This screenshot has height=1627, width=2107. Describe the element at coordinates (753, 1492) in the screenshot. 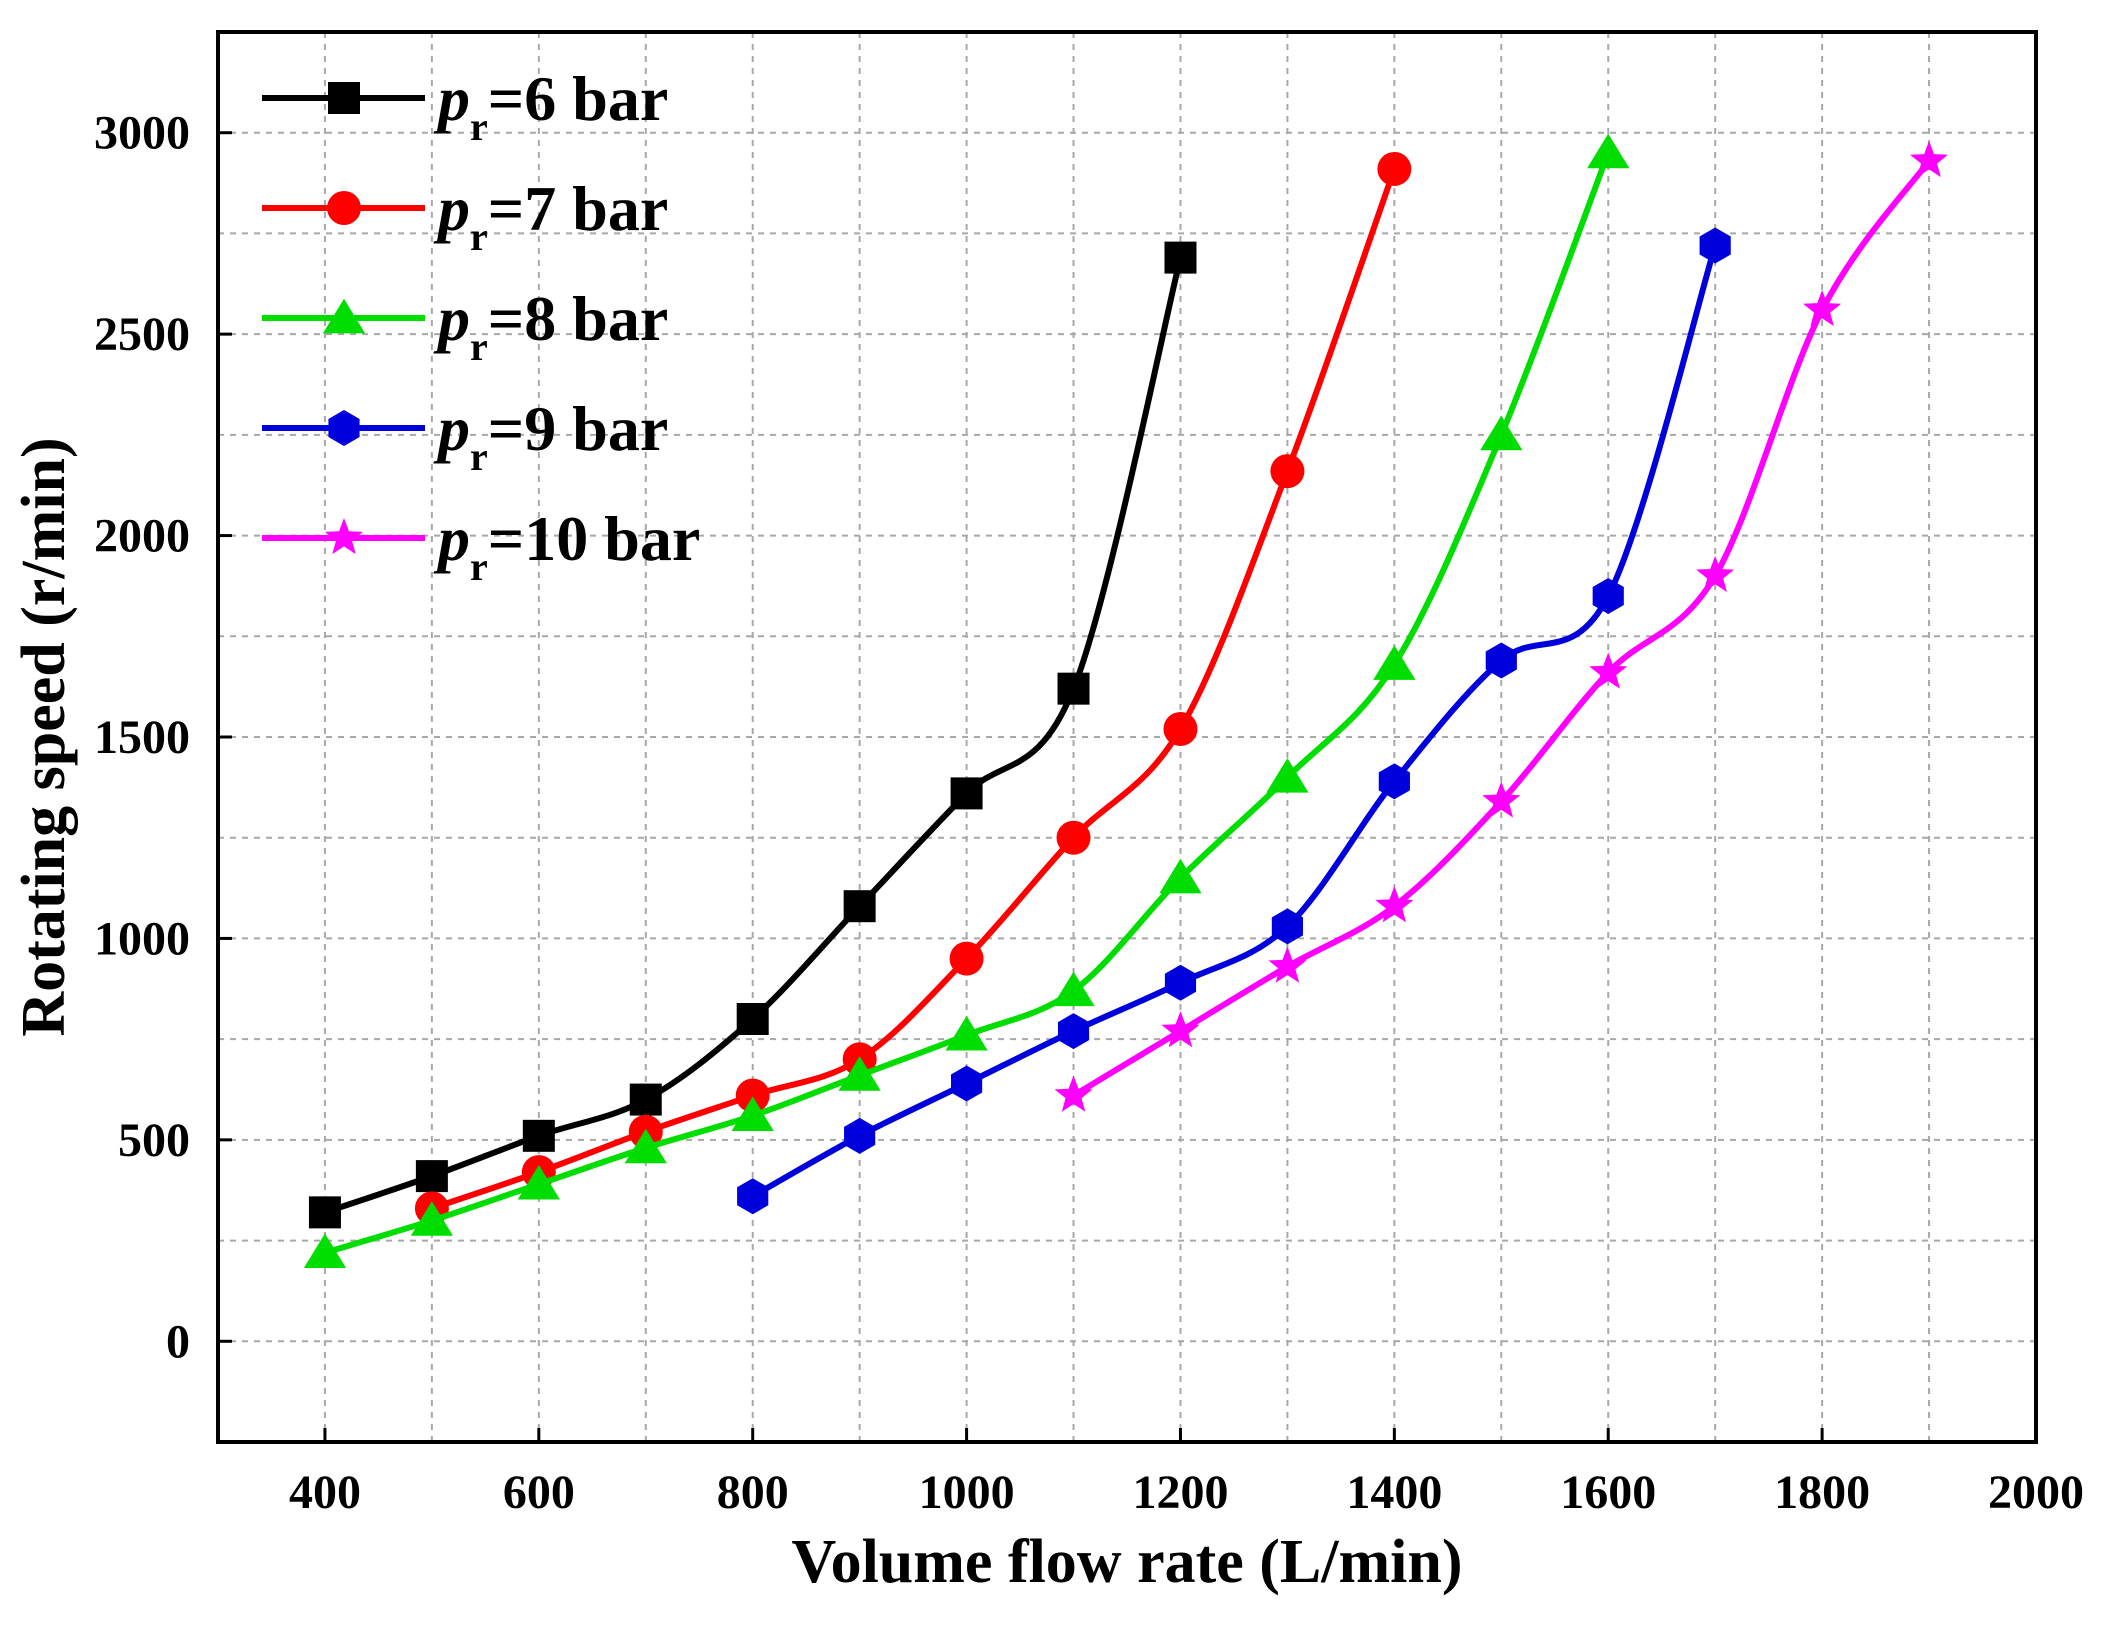

I see `x-tick-label: 800` at that location.